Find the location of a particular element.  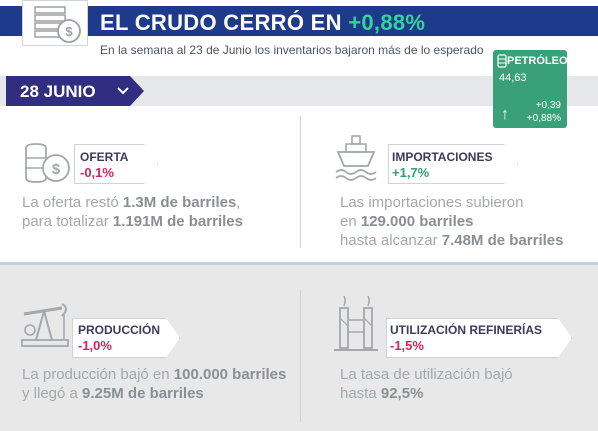

desc-text: Las importaciones subieron is located at coordinates (432, 202).